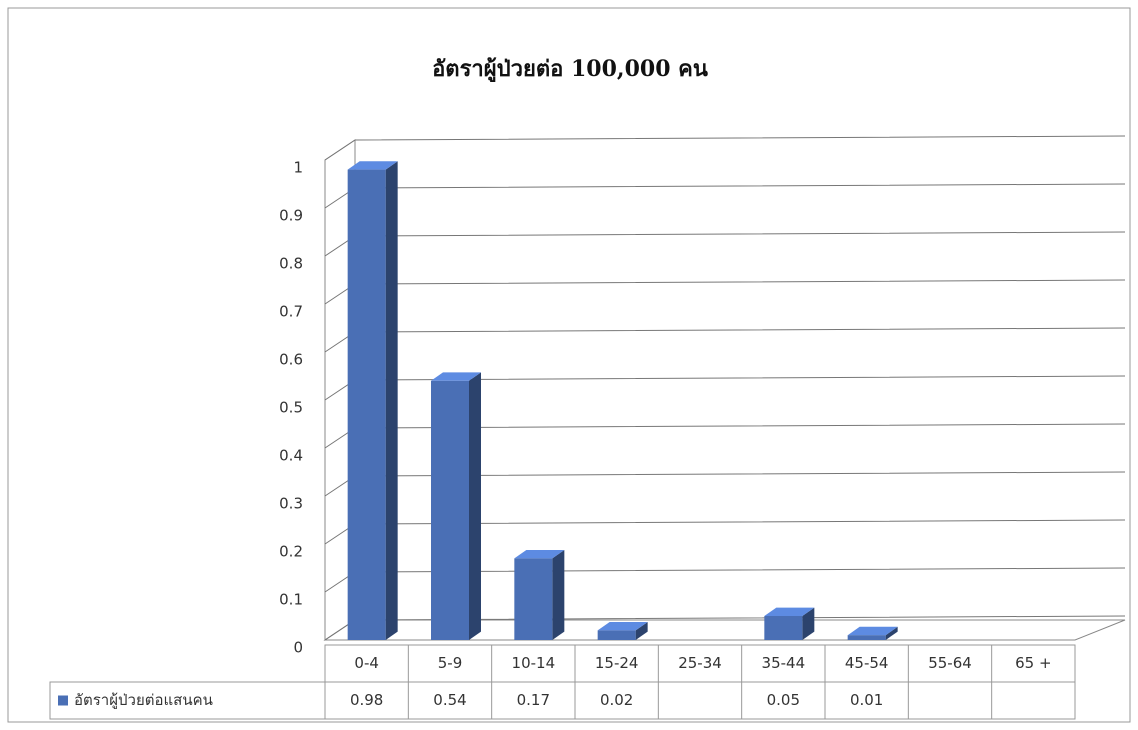 The image size is (1138, 730). What do you see at coordinates (366, 663) in the screenshot?
I see `x-tick-label: 0-4` at bounding box center [366, 663].